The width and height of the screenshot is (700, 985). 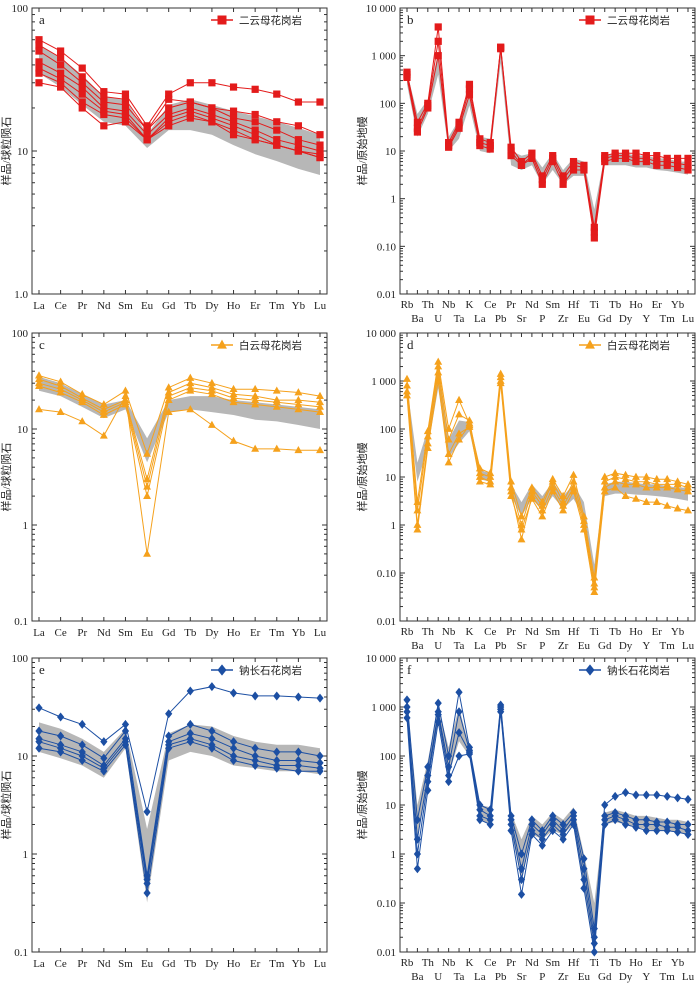 I want to click on x-tick-label: Nb, so click(x=449, y=632).